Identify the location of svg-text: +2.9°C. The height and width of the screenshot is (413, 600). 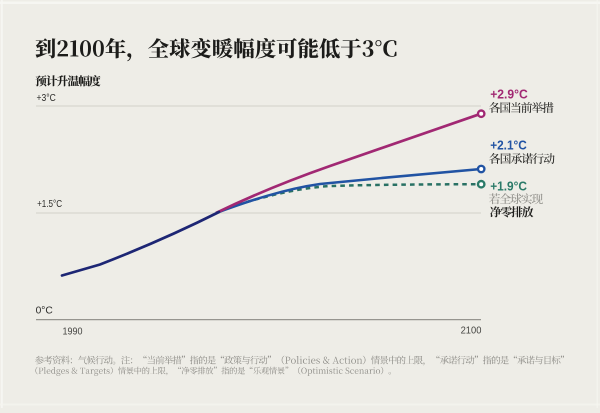
(509, 95).